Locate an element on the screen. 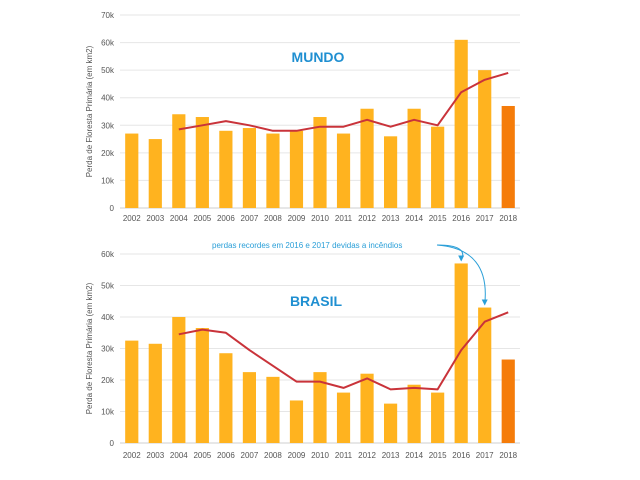 The height and width of the screenshot is (480, 640). chart-title: BRASIL is located at coordinates (316, 301).